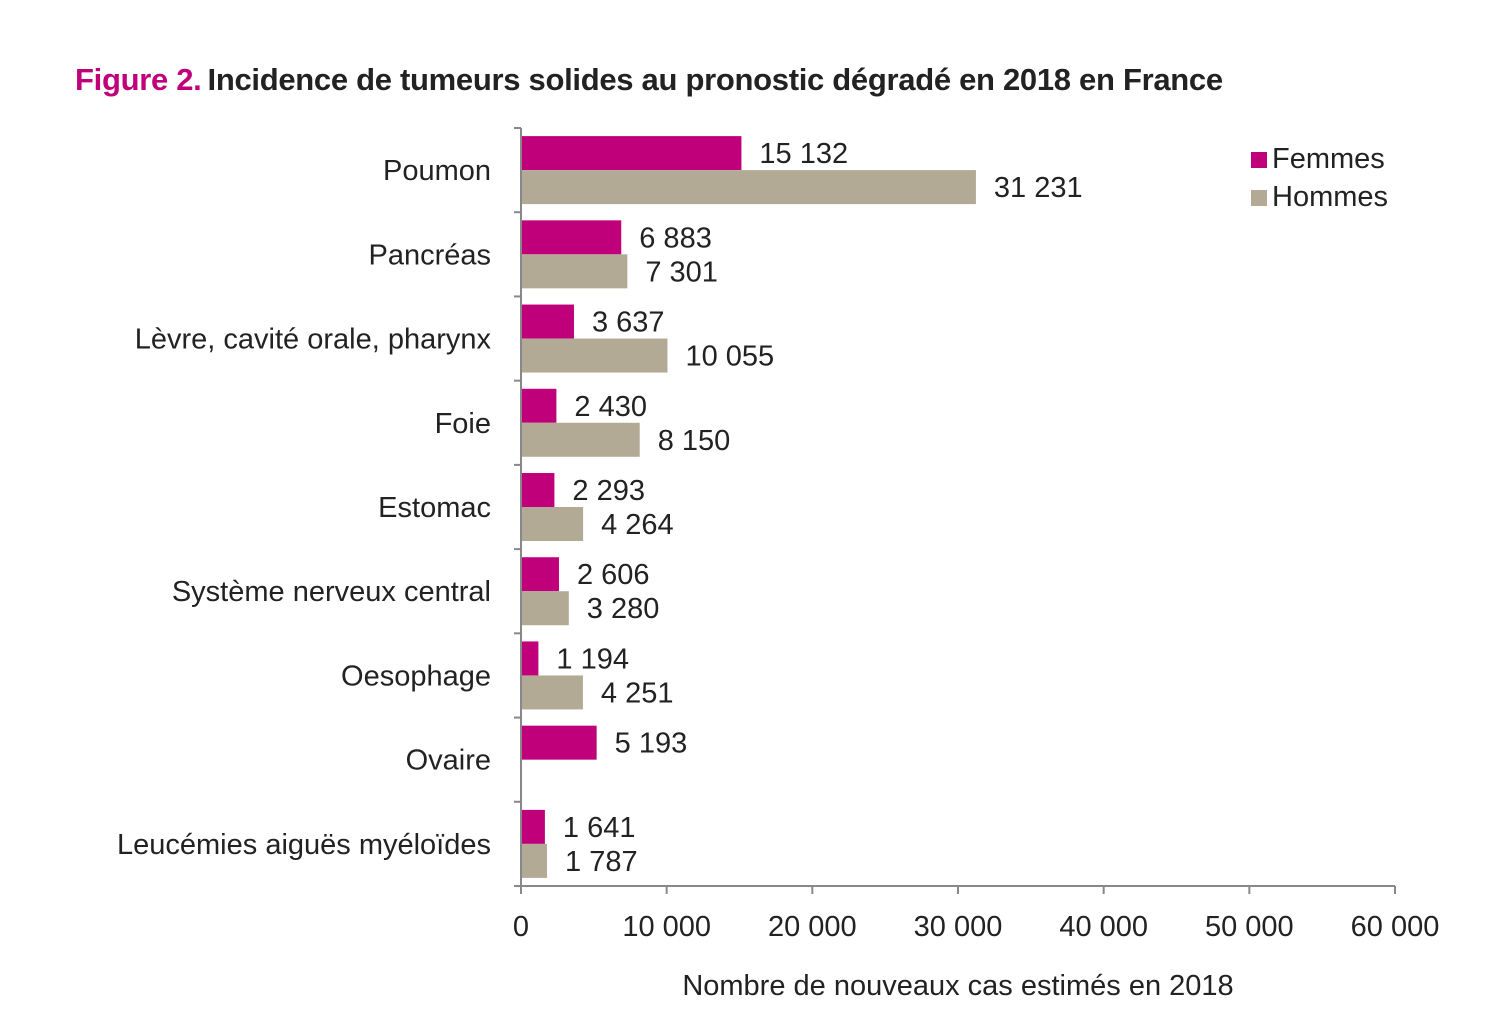 The height and width of the screenshot is (1027, 1485). I want to click on data-label: 4 264, so click(637, 525).